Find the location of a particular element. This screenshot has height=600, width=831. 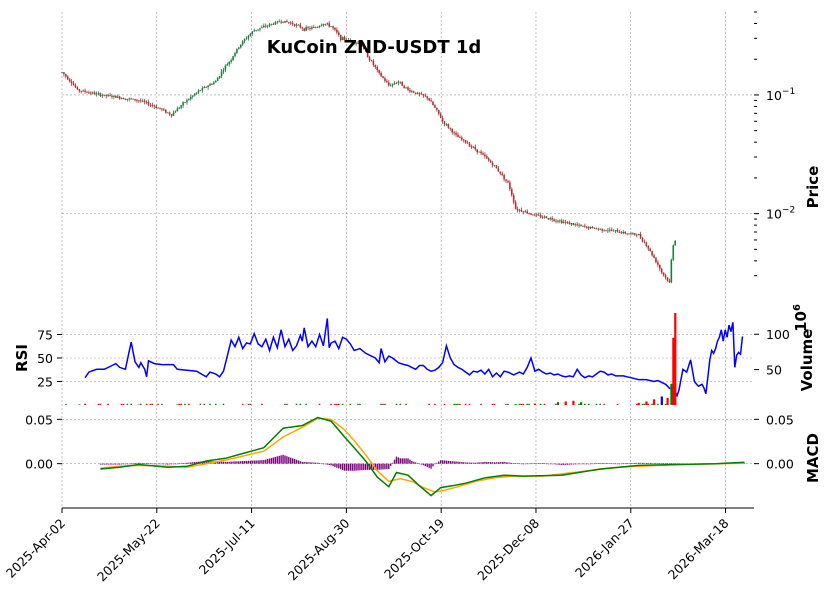

macd-axis-label: MACD is located at coordinates (813, 458).